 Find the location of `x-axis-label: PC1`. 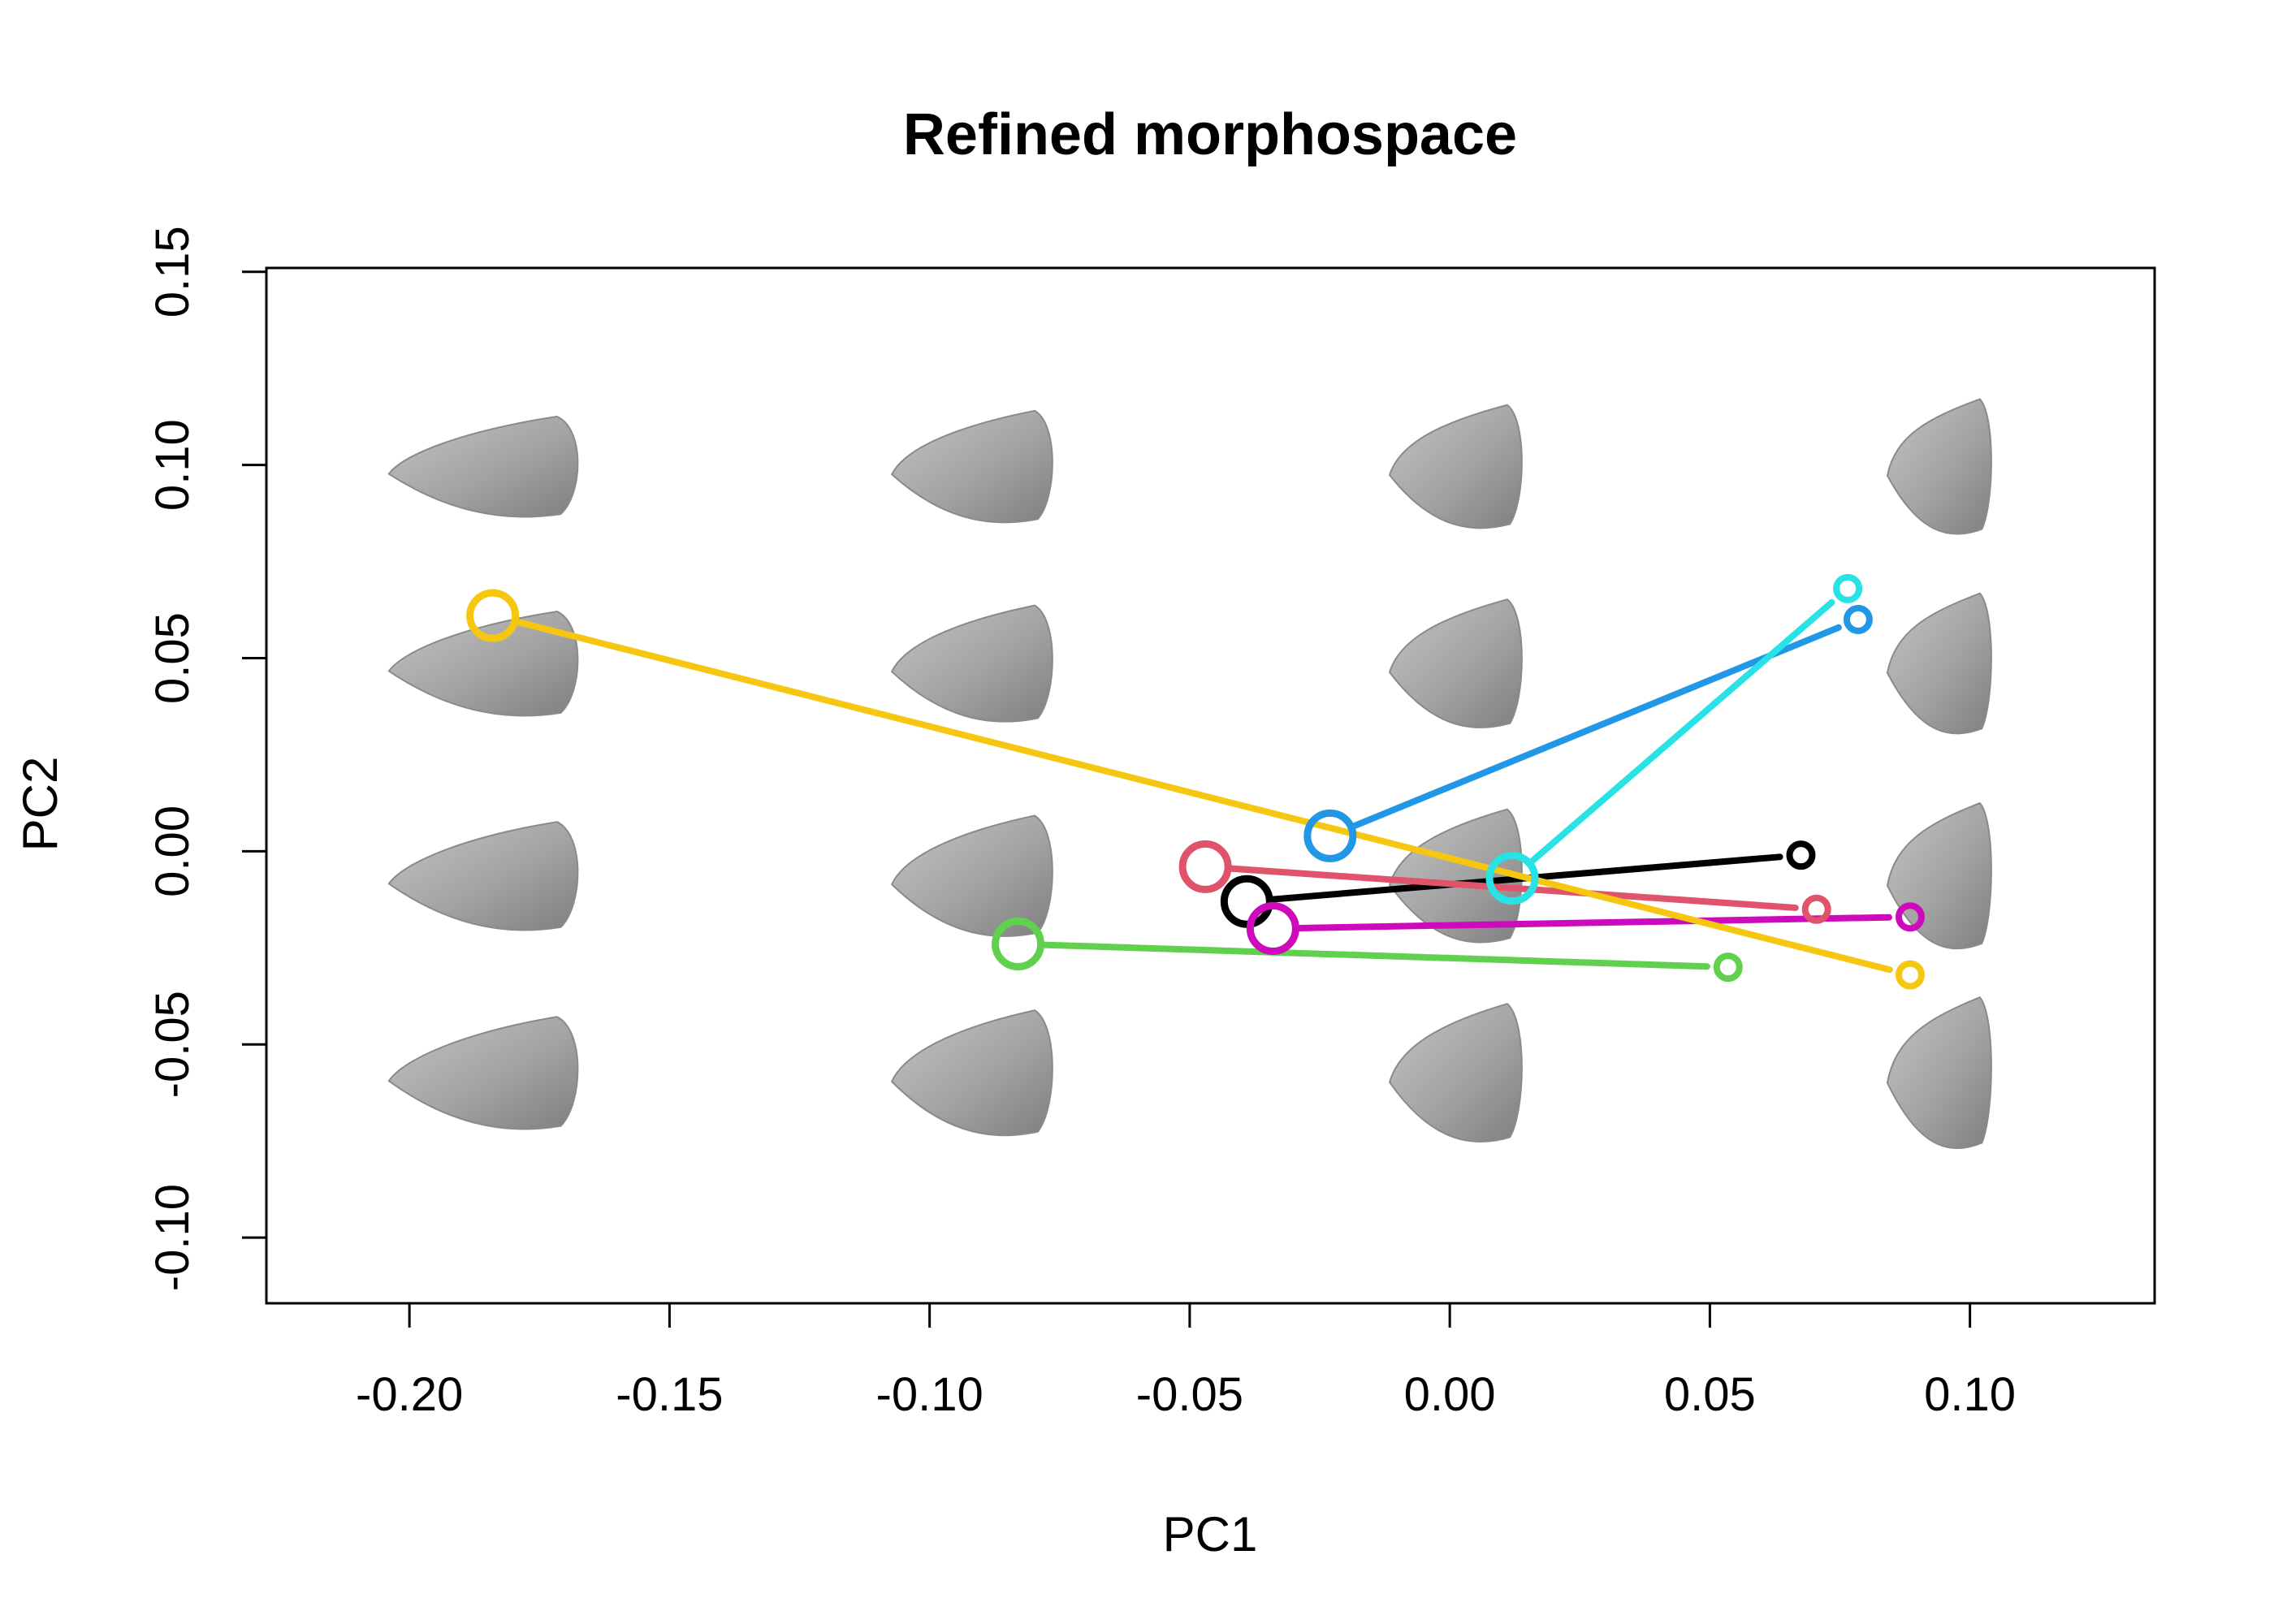

x-axis-label: PC1 is located at coordinates (1210, 1534).